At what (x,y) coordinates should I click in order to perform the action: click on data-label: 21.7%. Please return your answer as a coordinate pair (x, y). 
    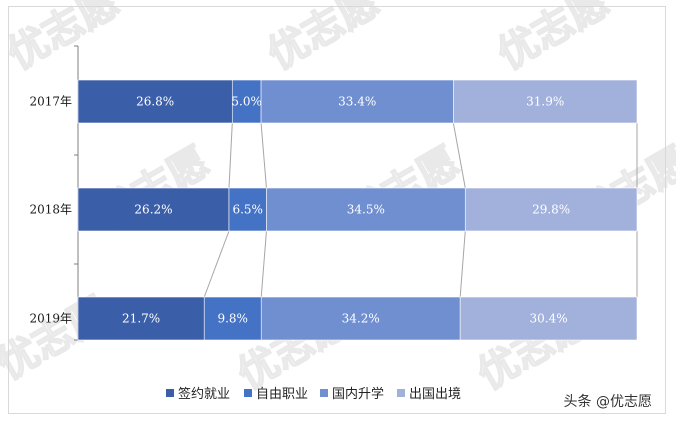
    Looking at the image, I should click on (141, 319).